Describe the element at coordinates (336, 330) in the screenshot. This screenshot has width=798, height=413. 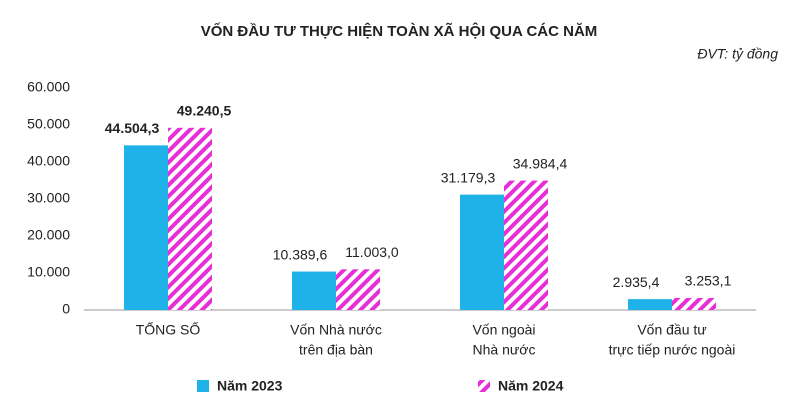
I see `x-tick-label: Vốn Nhà nước` at that location.